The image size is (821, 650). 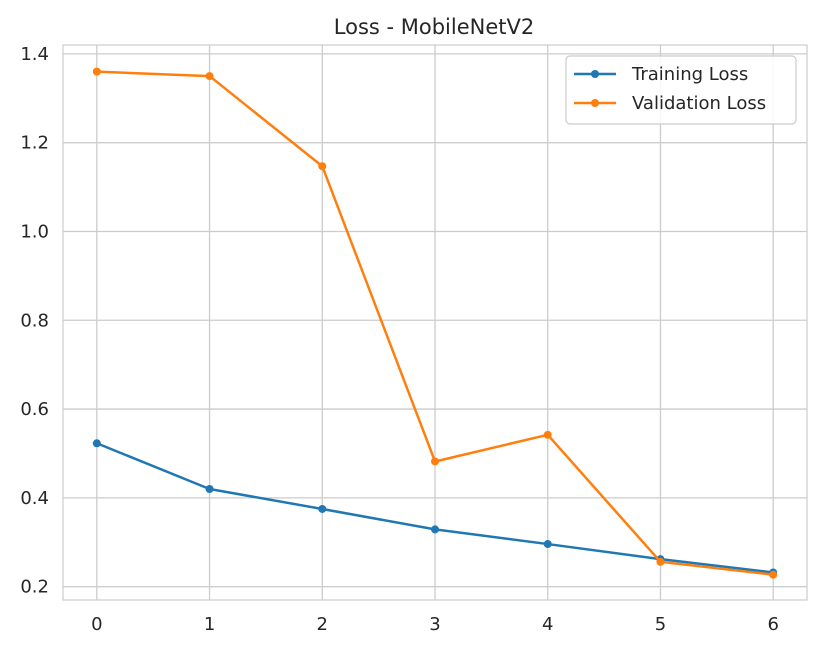 I want to click on chart-title: Loss - MobileNetV2, so click(x=434, y=27).